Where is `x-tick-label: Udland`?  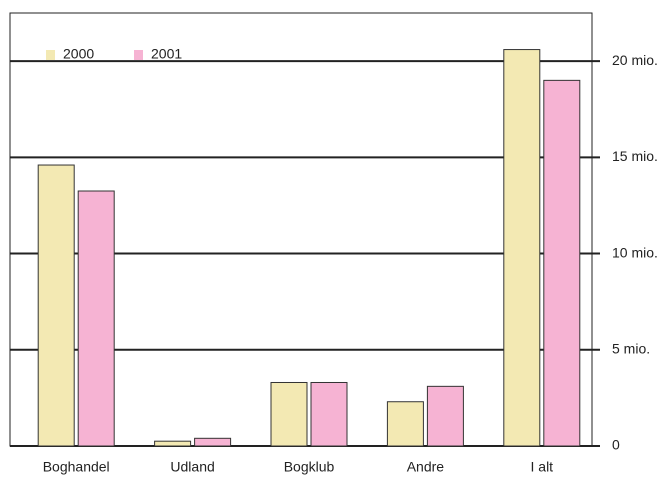 x-tick-label: Udland is located at coordinates (192, 467).